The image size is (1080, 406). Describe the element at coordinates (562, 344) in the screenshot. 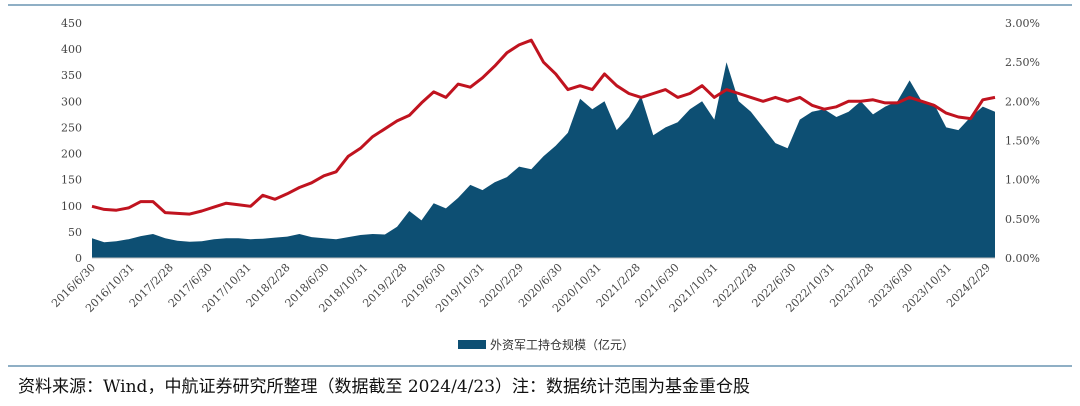

I see `legend-label: 外资军工持仓规模（亿元）` at that location.